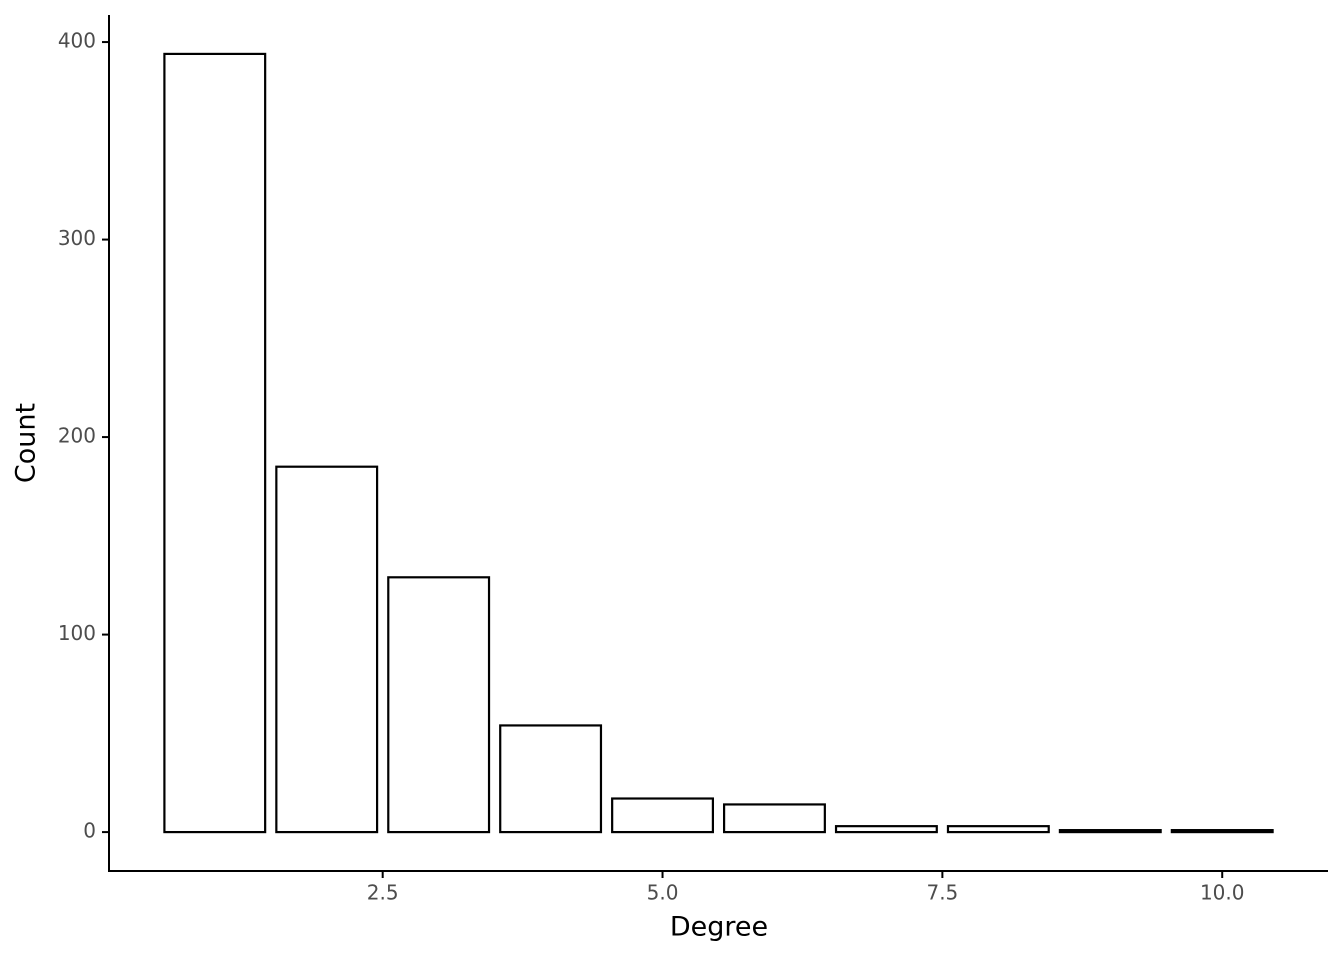  I want to click on x-tick-label: 7.5, so click(942, 893).